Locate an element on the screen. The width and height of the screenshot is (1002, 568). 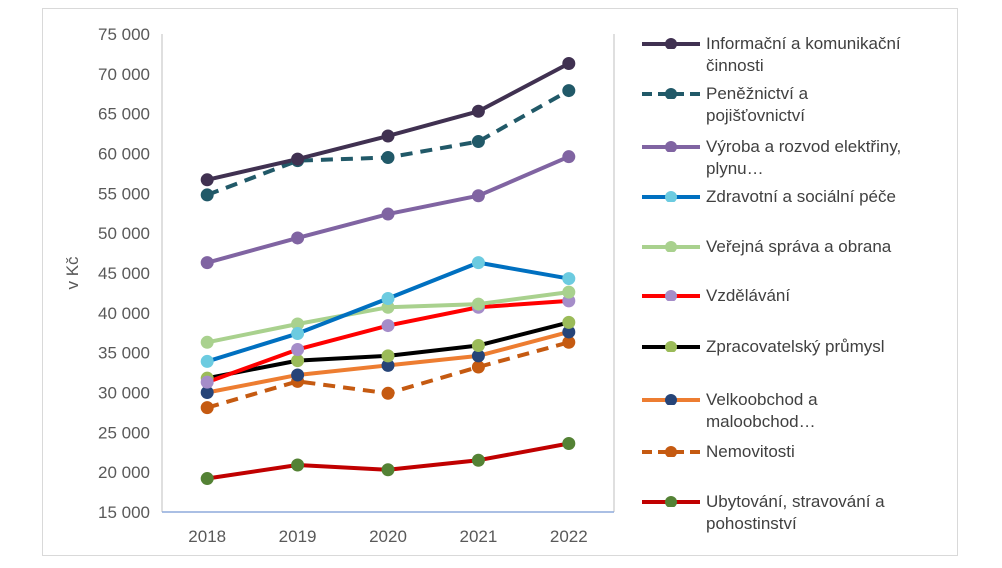
x-tick-label: 2021 is located at coordinates (478, 536).